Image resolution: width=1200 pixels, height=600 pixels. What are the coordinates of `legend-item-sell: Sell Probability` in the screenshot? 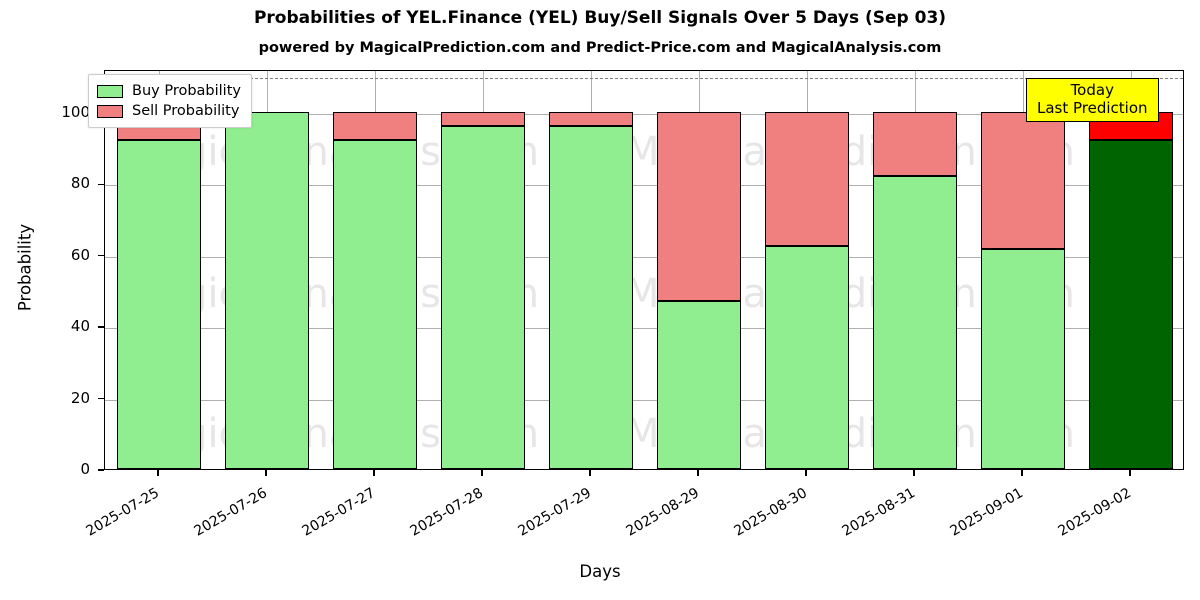 It's located at (169, 111).